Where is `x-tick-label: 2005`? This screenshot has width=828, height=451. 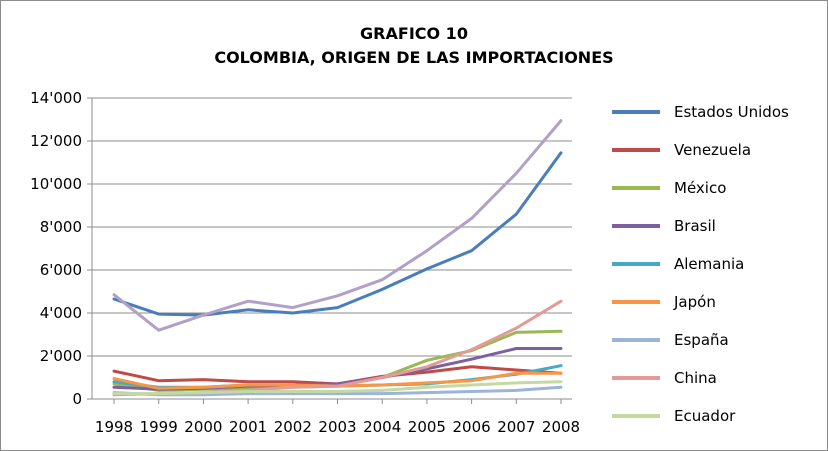
x-tick-label: 2005 is located at coordinates (427, 427).